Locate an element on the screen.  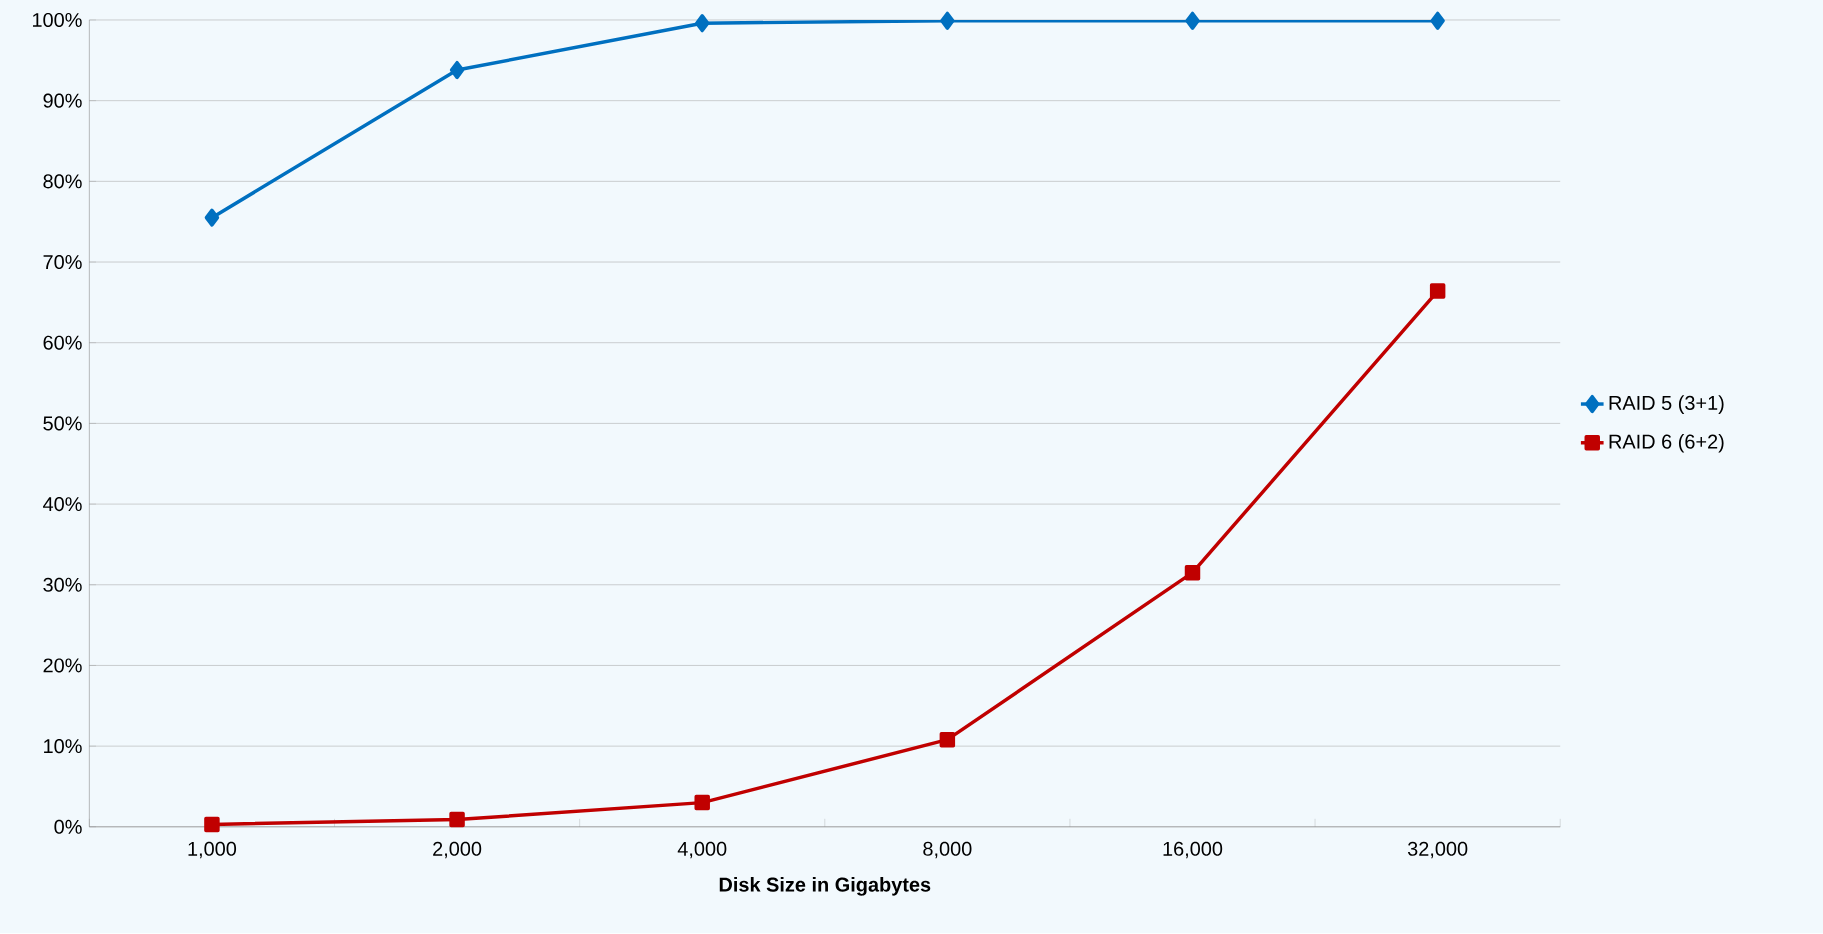
y-tick-label: 30% is located at coordinates (62, 585).